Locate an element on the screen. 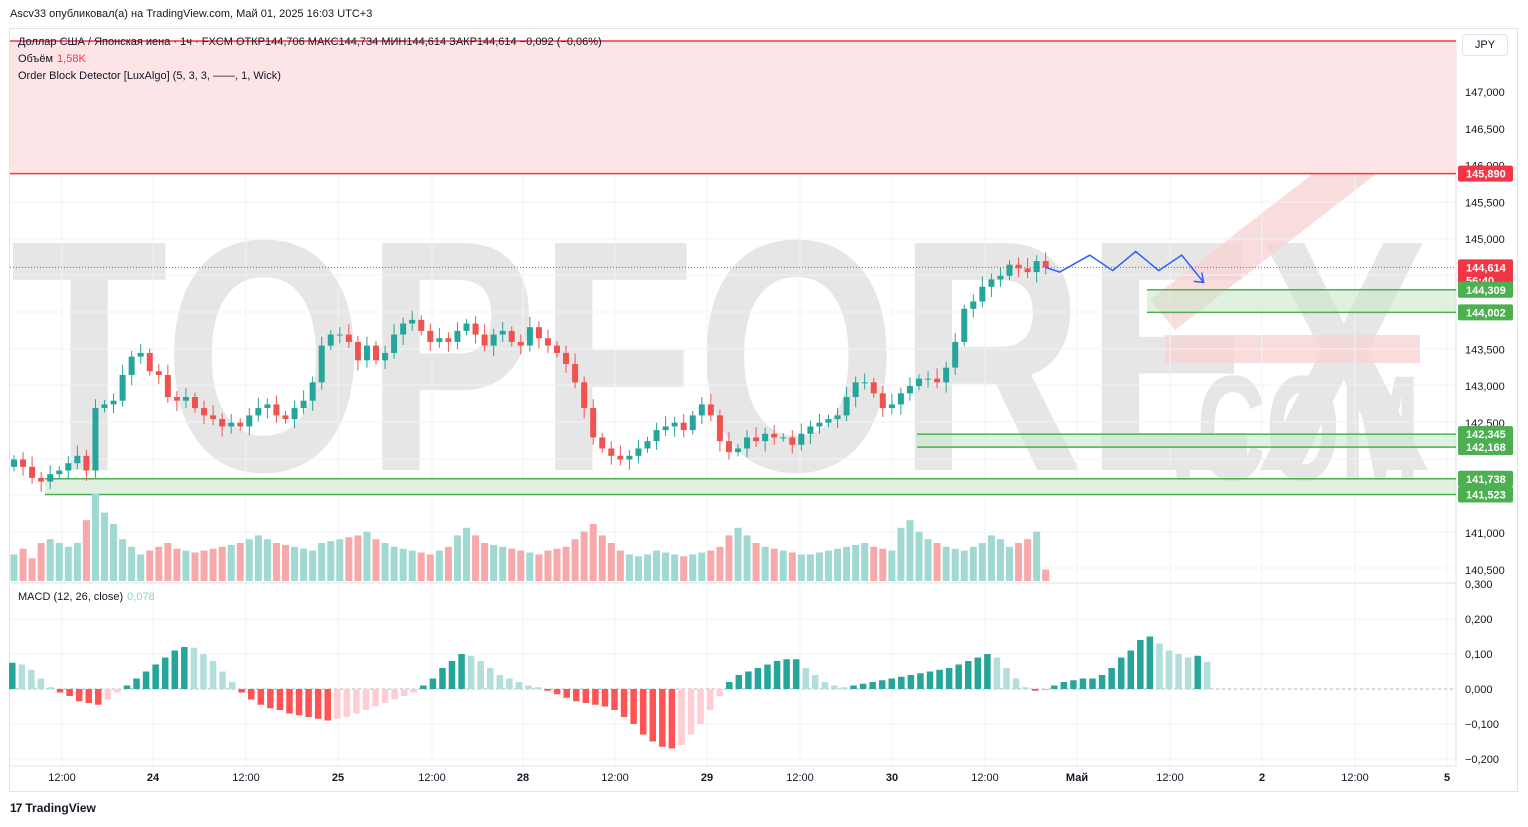  last-price-tag-text: 144,614 is located at coordinates (1486, 268).